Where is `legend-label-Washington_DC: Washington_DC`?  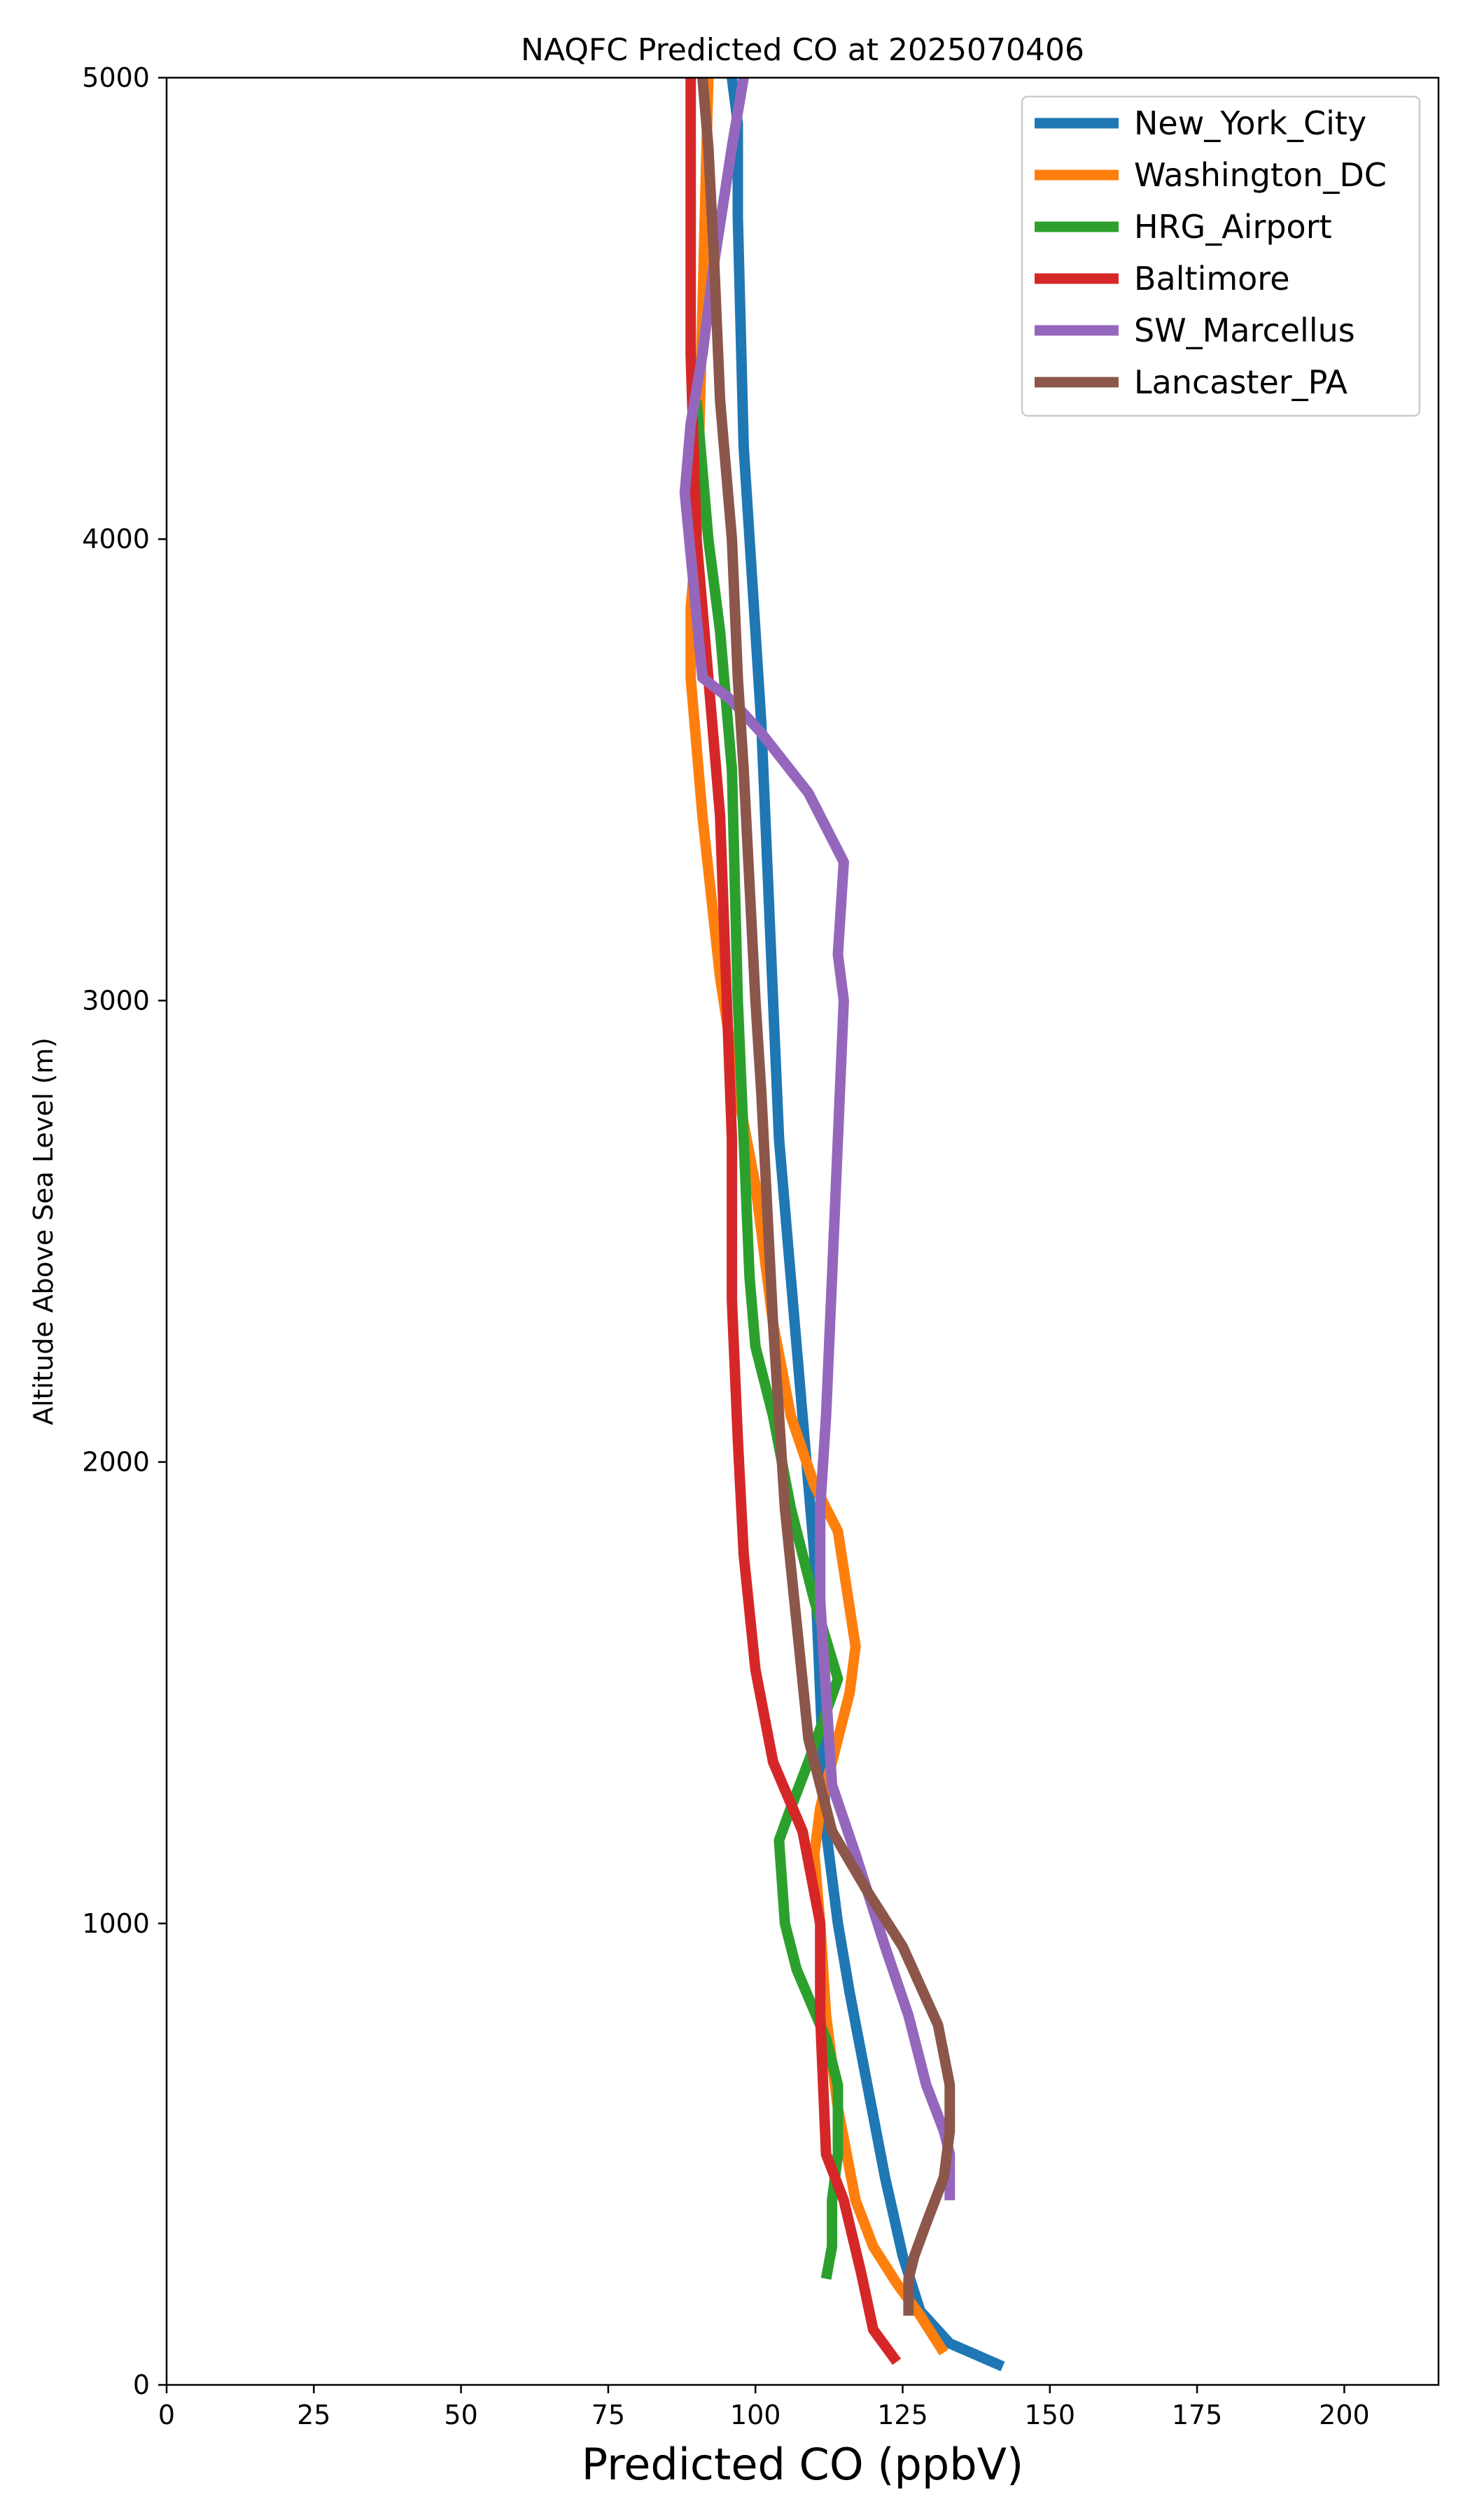 legend-label-Washington_DC: Washington_DC is located at coordinates (1260, 175).